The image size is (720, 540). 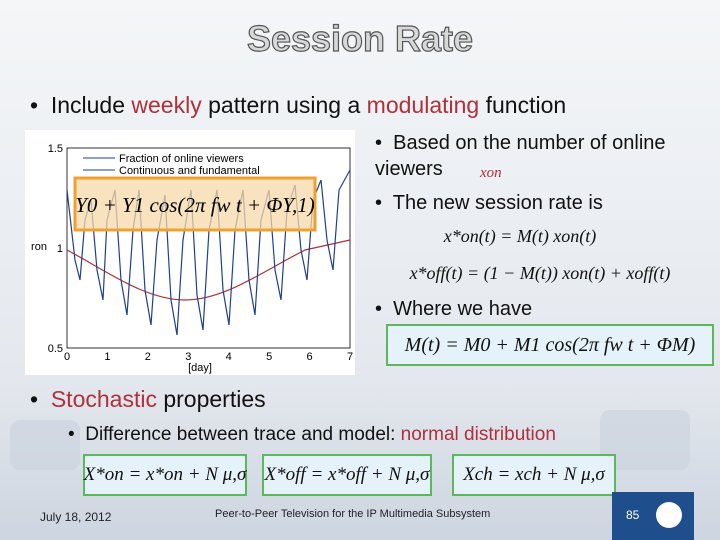 I want to click on footer-date: July 18, 2012, so click(x=76, y=517).